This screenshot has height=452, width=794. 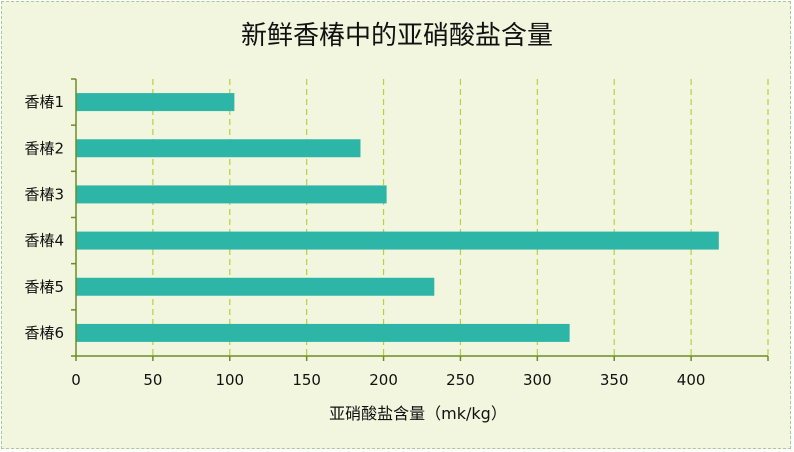 I want to click on y-tick-label-1: 香椿1, so click(x=44, y=102).